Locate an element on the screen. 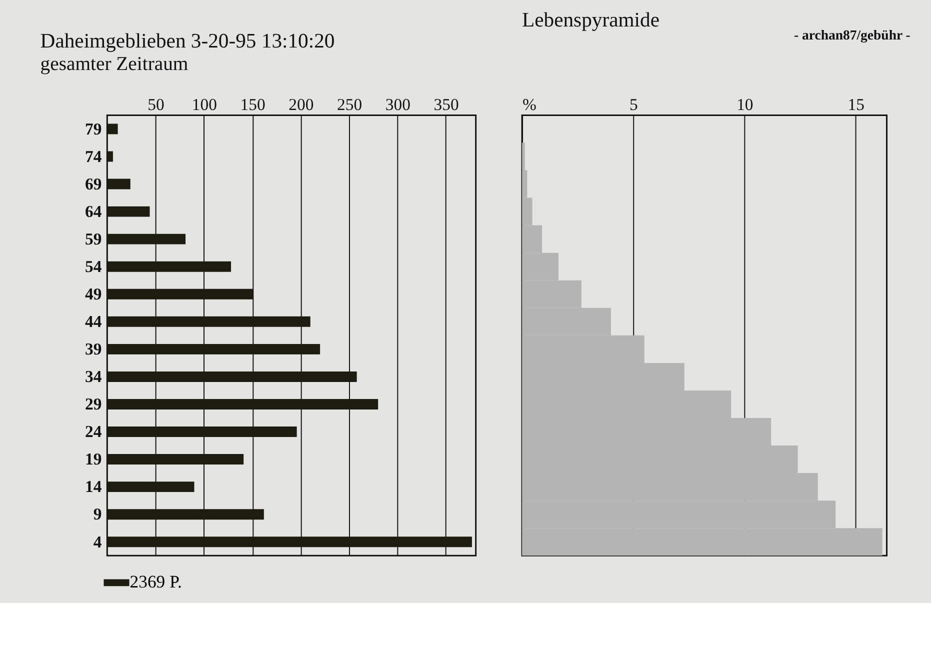 The image size is (931, 655). y-tick-label: 59 is located at coordinates (93, 238).